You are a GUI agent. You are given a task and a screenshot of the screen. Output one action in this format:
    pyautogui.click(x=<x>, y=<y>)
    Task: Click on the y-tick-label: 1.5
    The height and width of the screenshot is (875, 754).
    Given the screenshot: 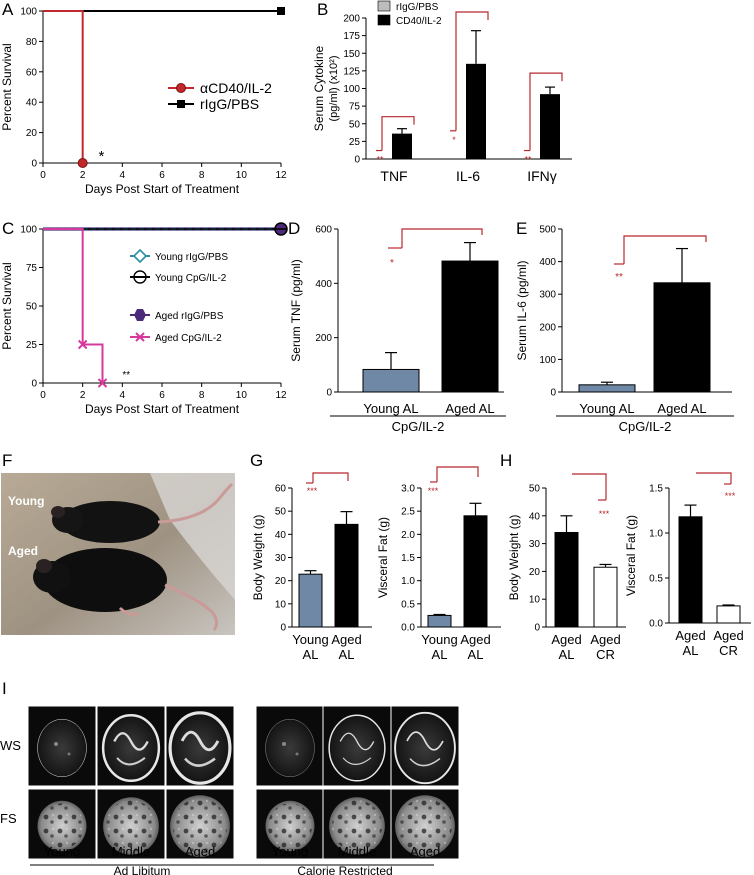 What is the action you would take?
    pyautogui.click(x=656, y=489)
    